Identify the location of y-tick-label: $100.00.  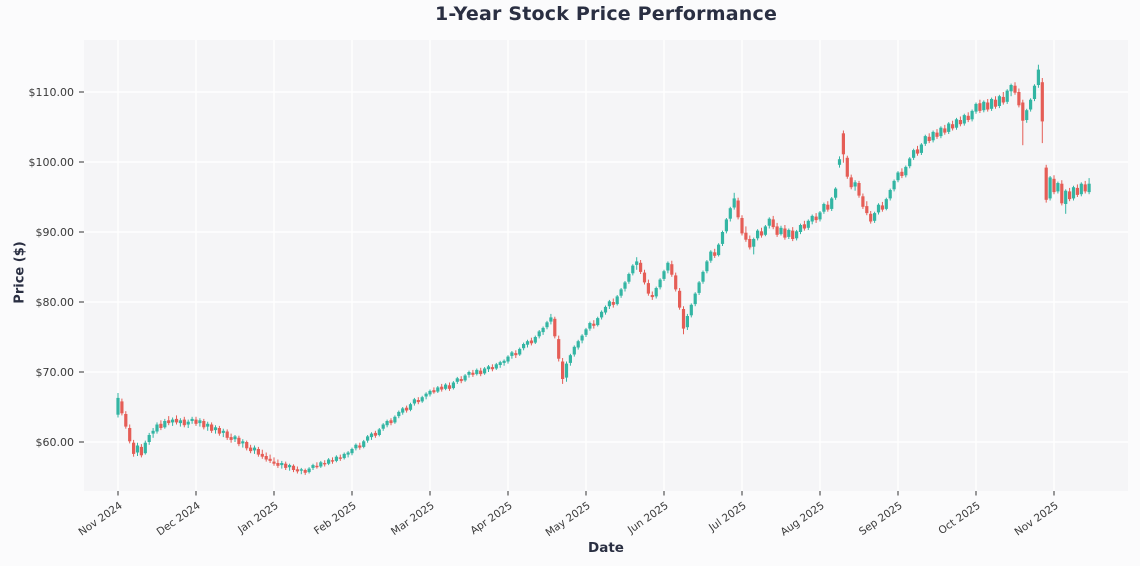
(52, 162).